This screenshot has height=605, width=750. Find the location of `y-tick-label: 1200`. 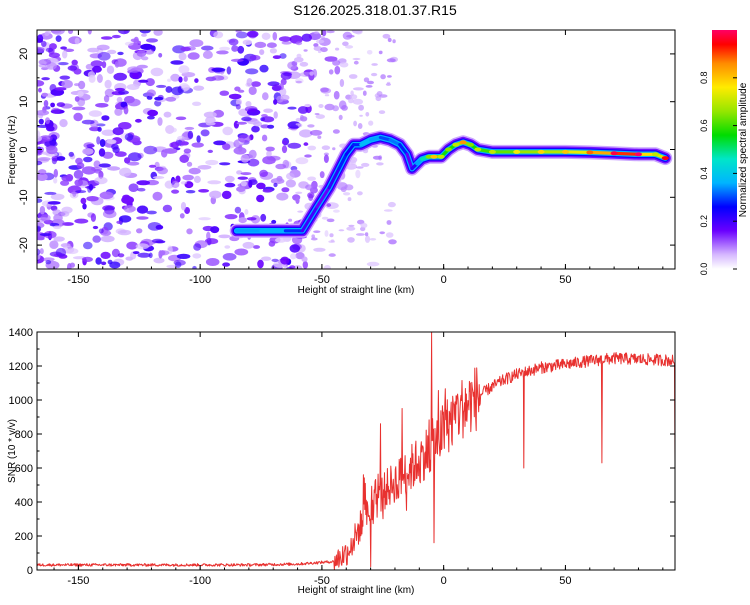

y-tick-label: 1200 is located at coordinates (21, 367).